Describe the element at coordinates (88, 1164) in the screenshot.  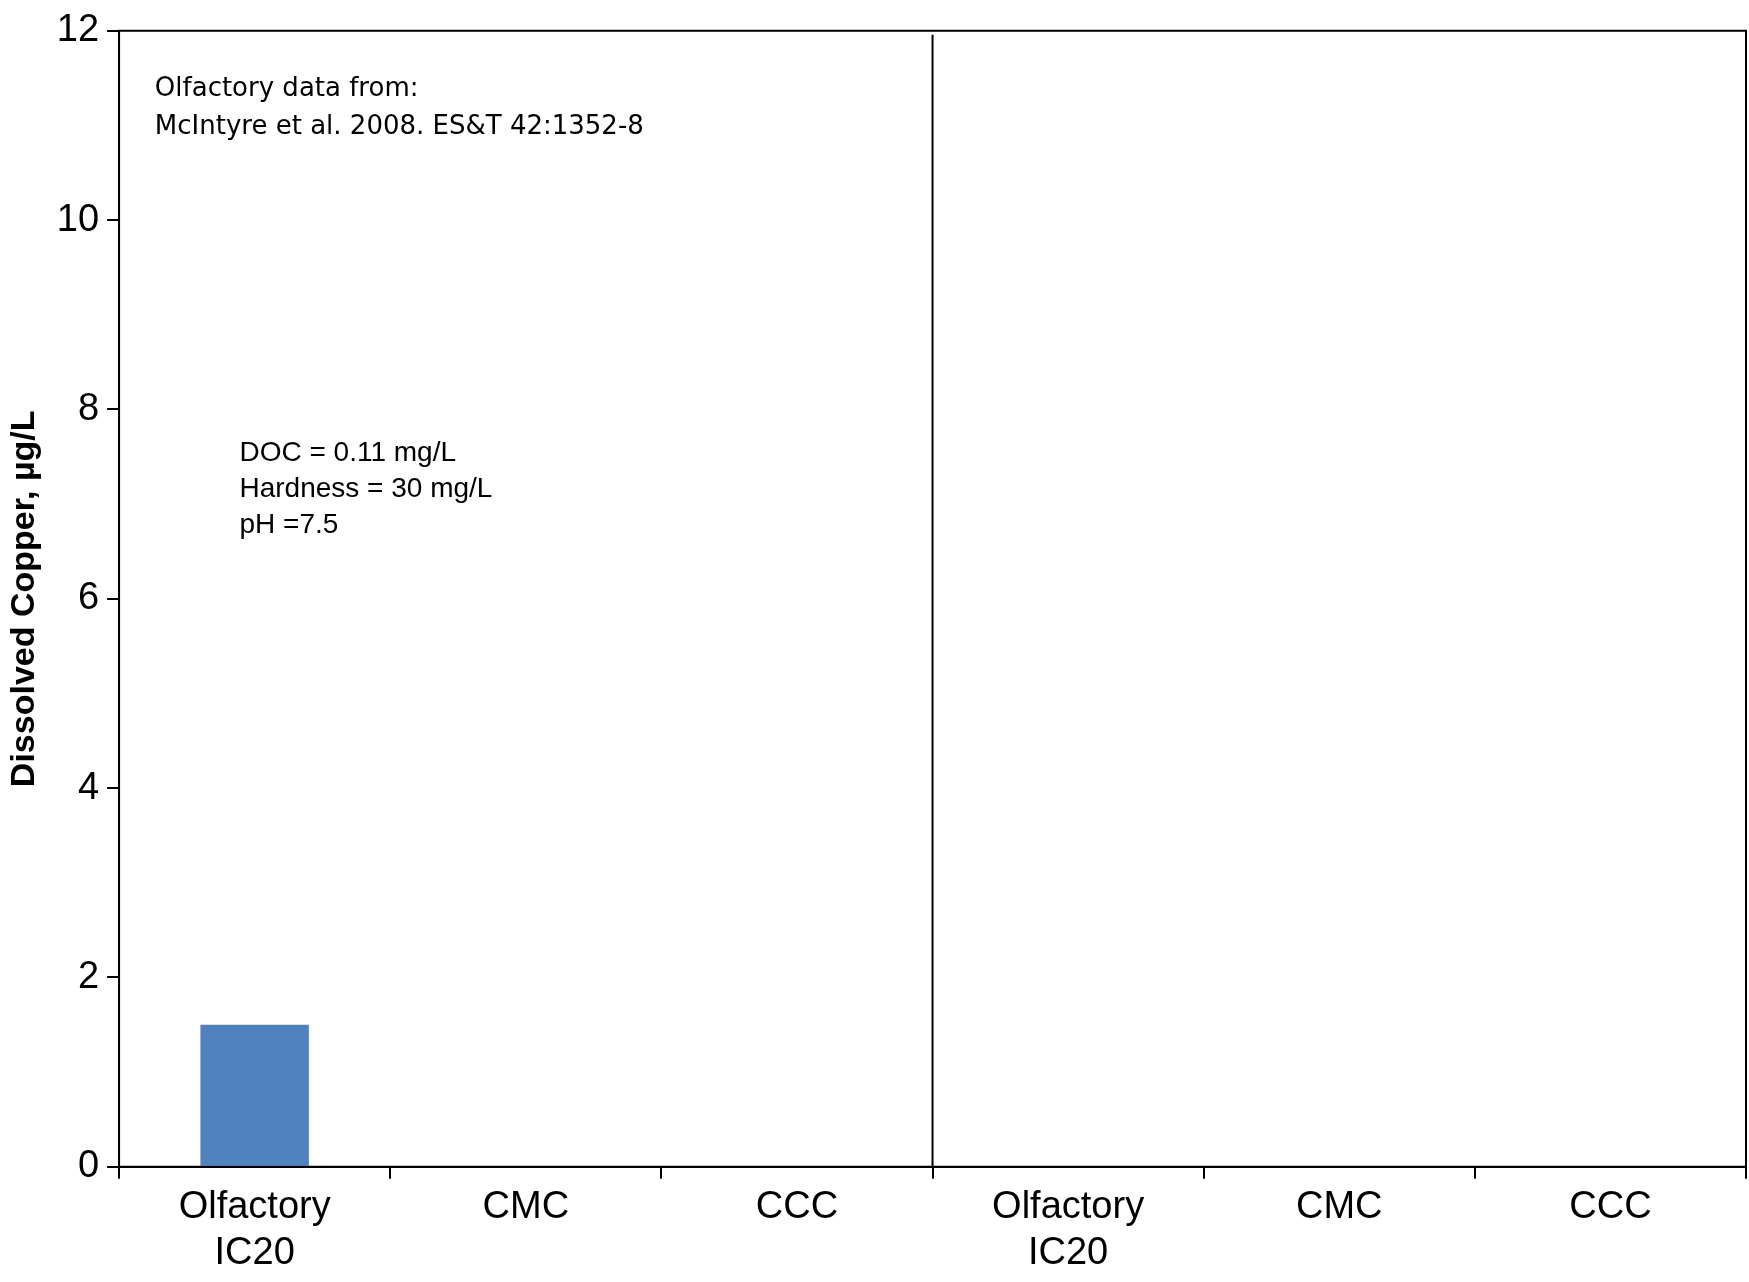
I see `y-tick-label: 0` at that location.